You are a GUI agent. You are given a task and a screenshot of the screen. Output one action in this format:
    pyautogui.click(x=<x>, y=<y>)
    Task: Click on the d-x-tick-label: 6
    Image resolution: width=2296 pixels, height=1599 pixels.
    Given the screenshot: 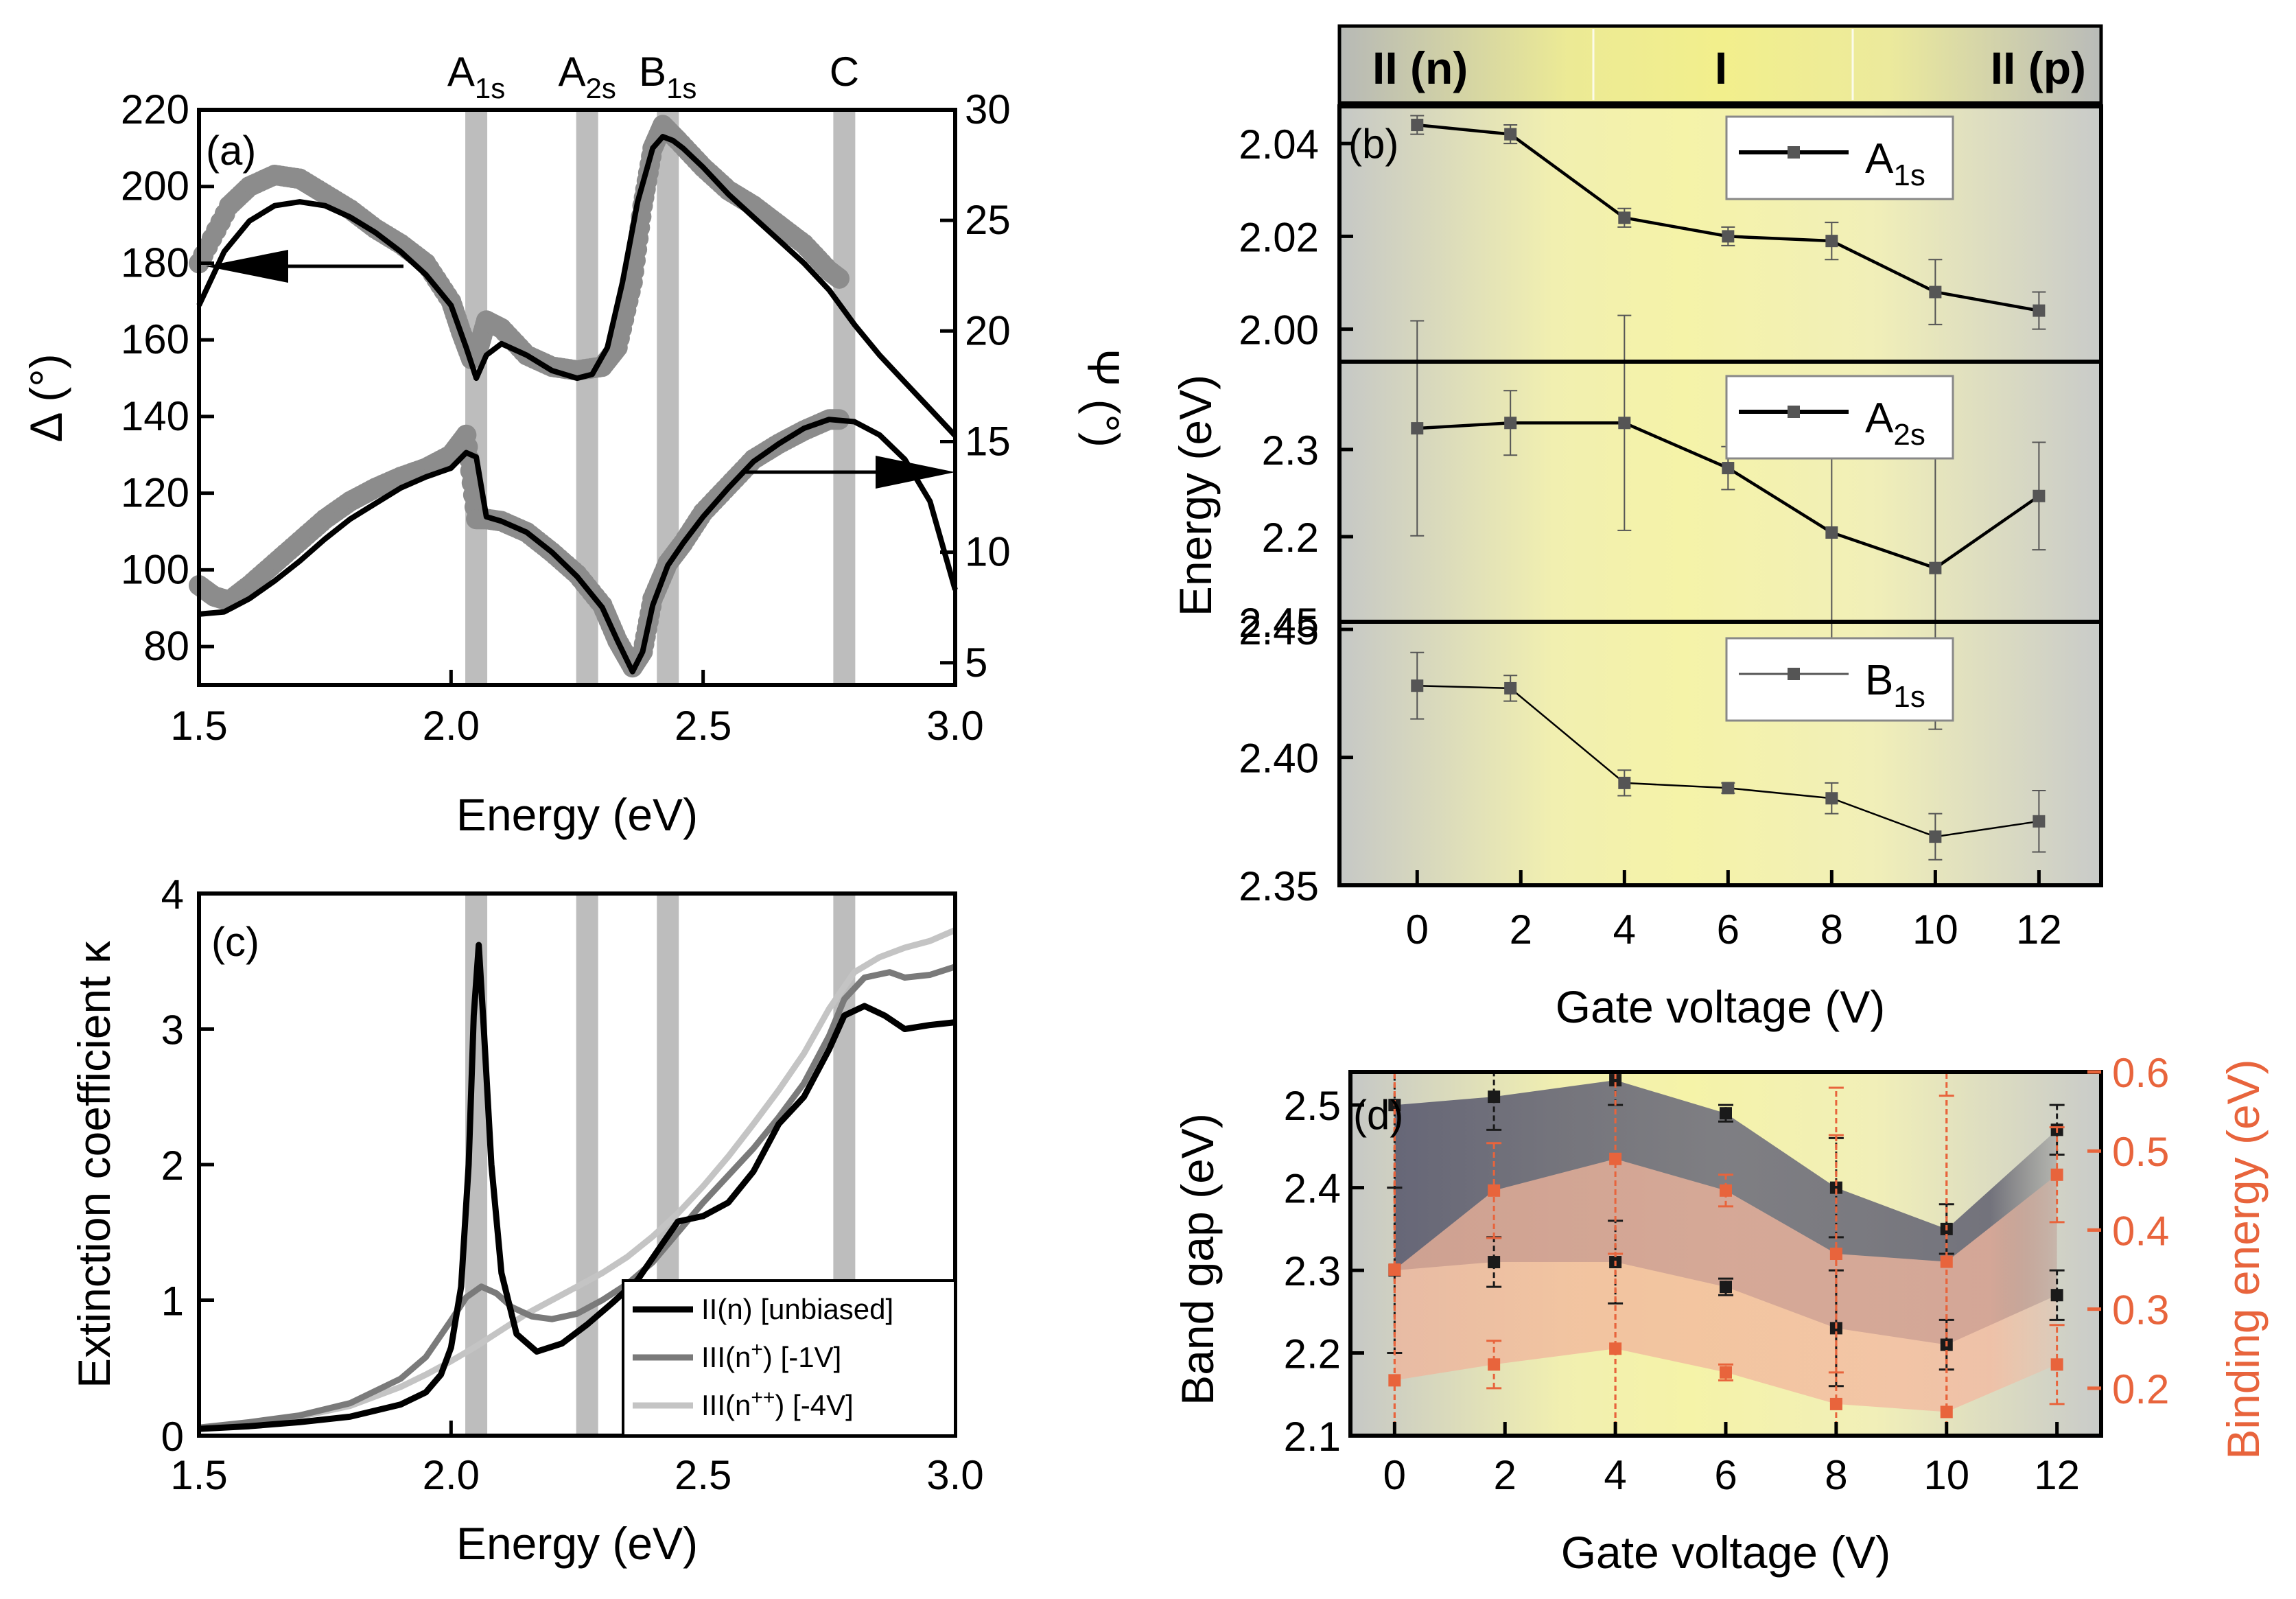 What is the action you would take?
    pyautogui.click(x=1725, y=1475)
    